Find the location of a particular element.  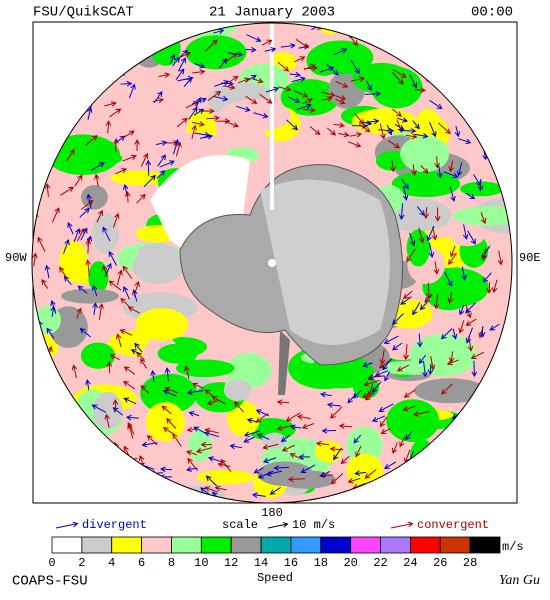

bottom-label: 180 is located at coordinates (272, 513).